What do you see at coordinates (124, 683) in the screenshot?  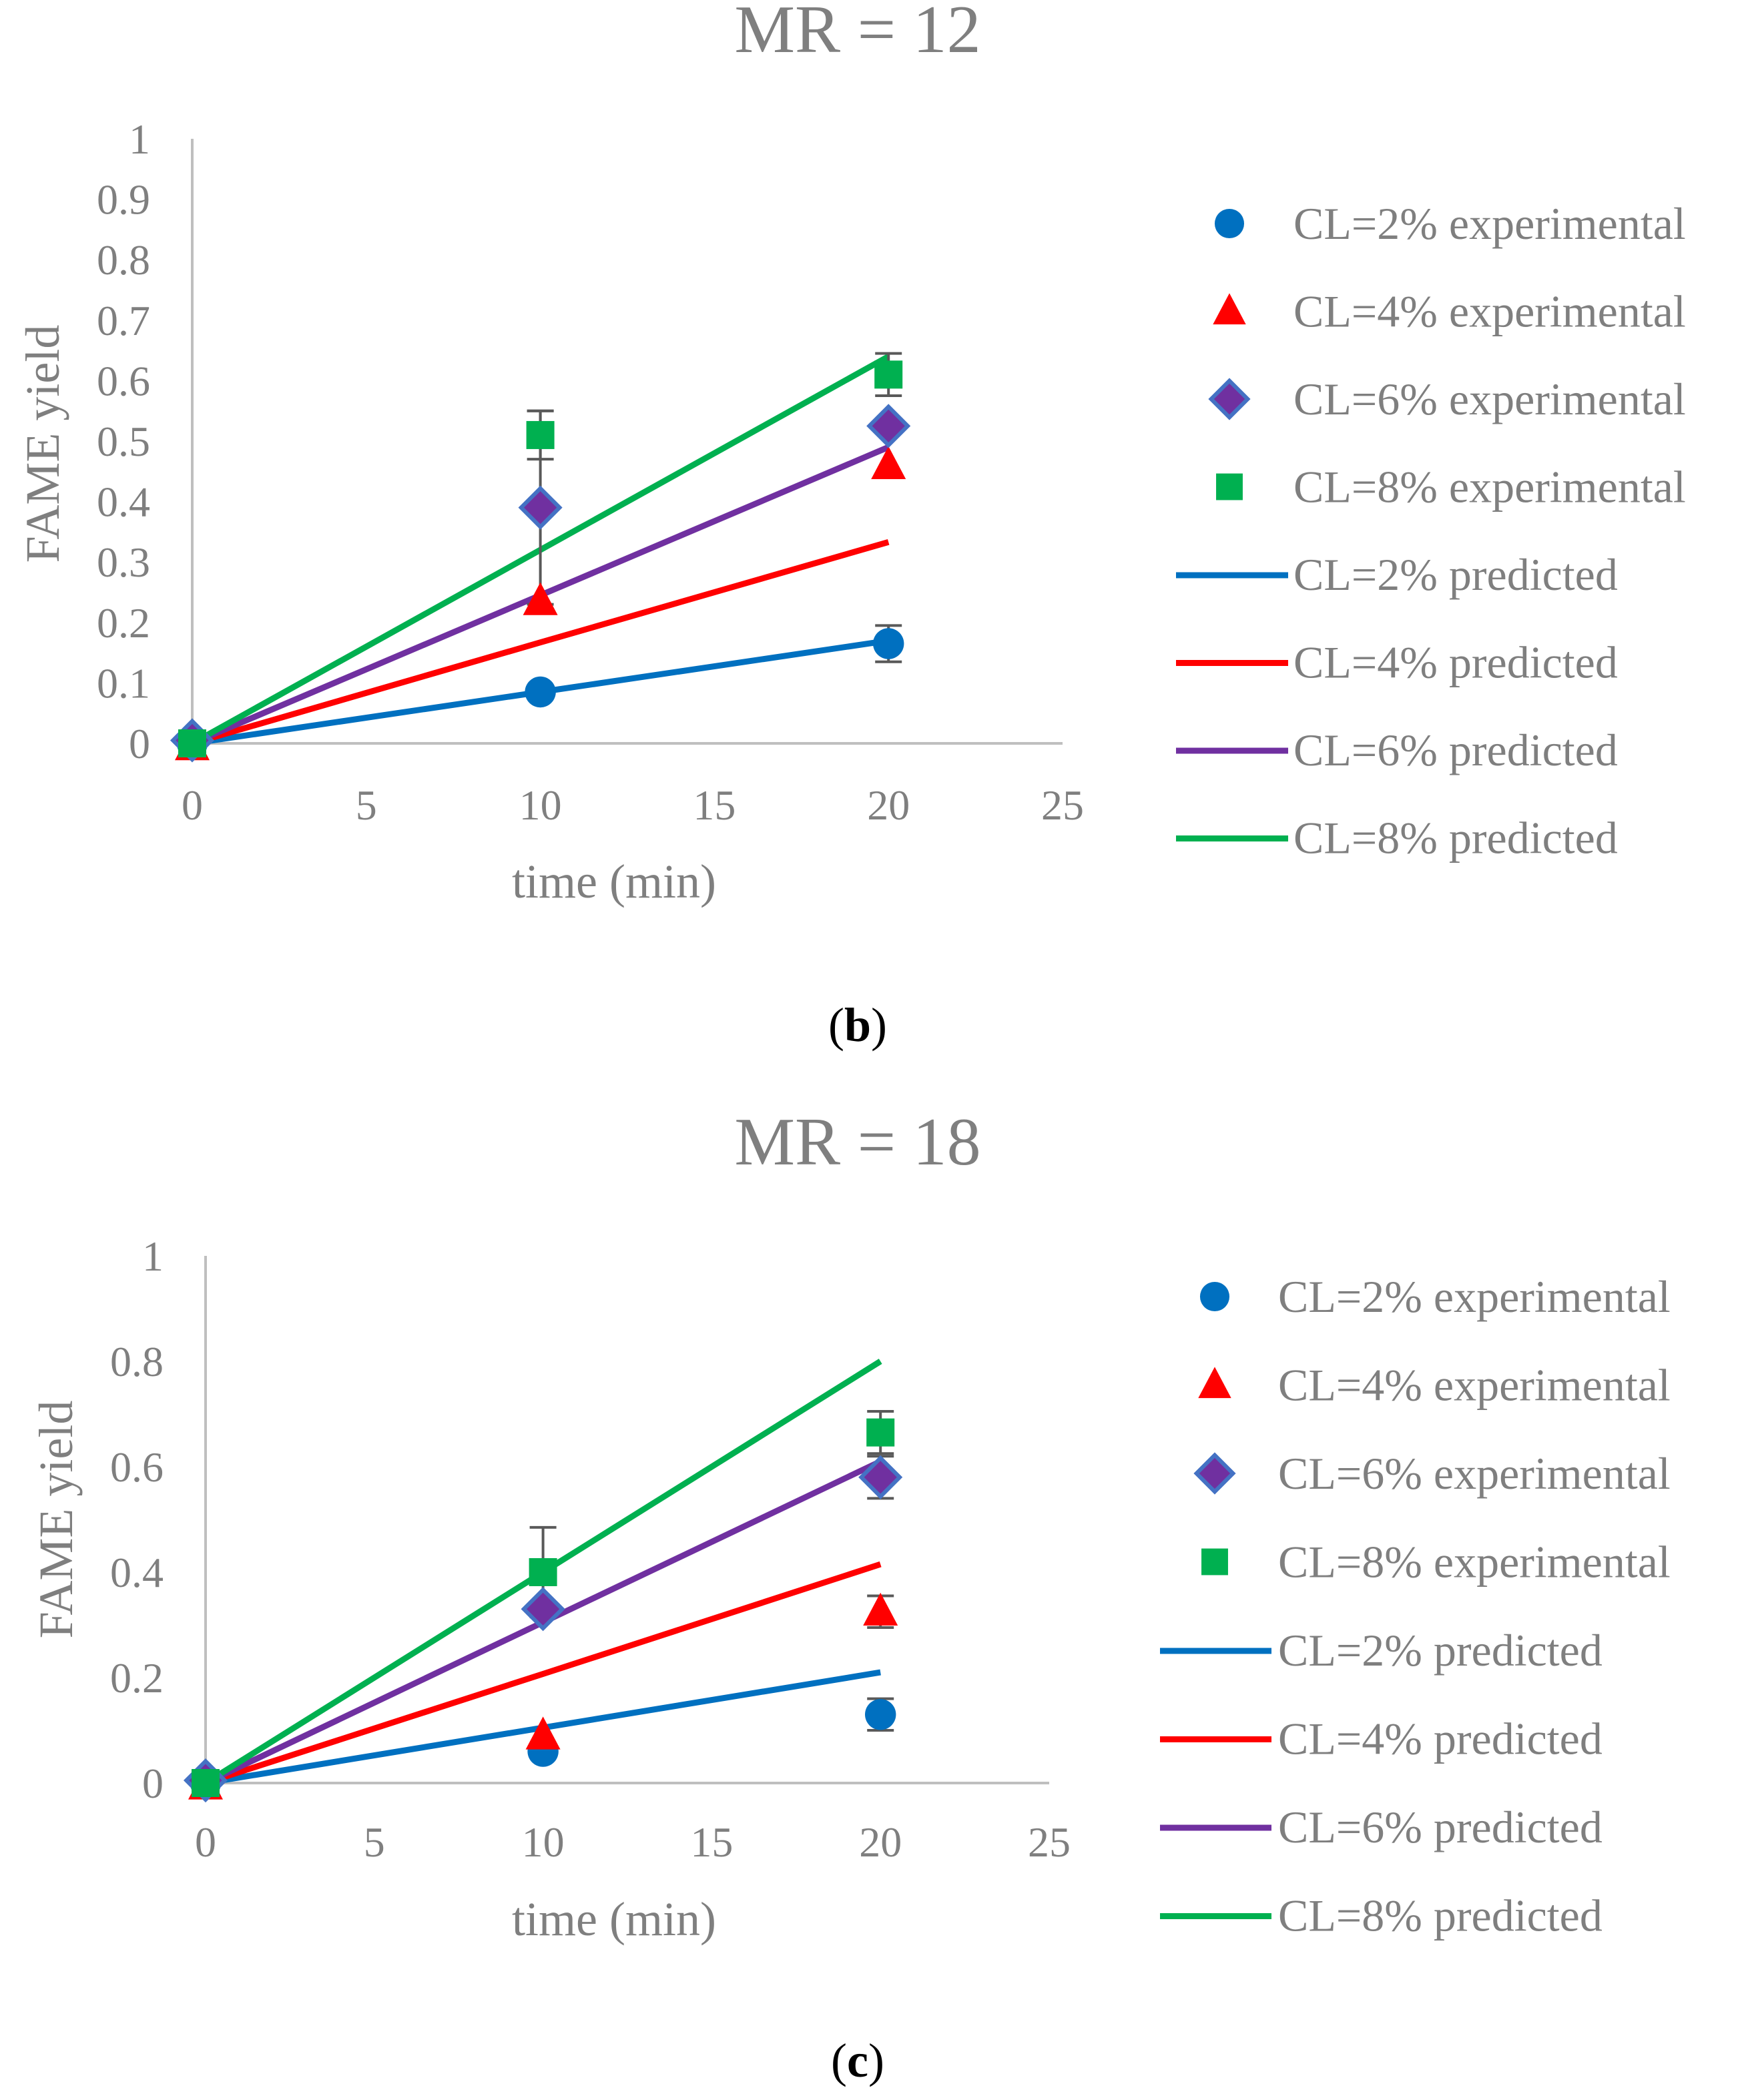 I see `y-tick-label: 0.1` at bounding box center [124, 683].